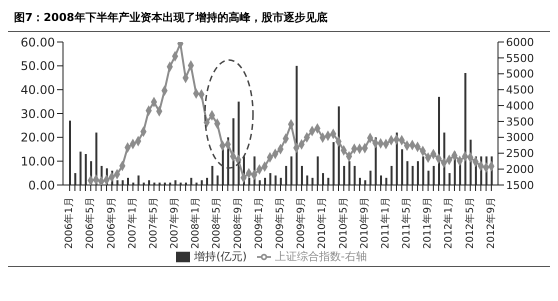  I want to click on x-tick-label: 2006年5月, so click(90, 223).